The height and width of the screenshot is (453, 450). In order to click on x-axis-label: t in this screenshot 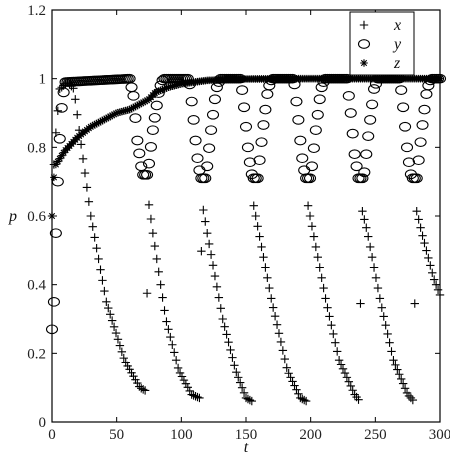, I will do `click(246, 446)`.